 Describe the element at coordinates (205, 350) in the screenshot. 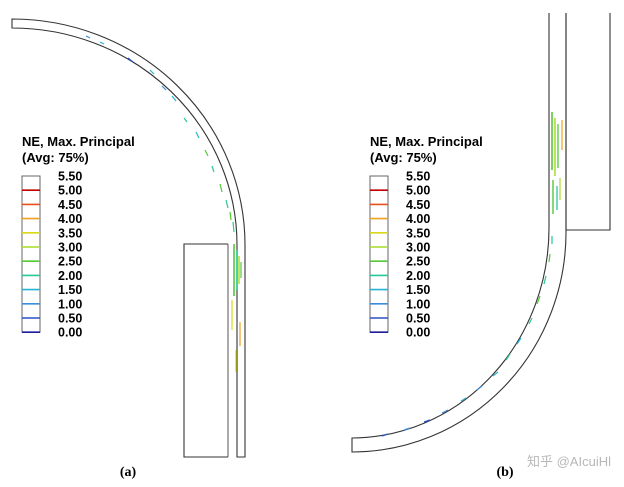

I see `die-a` at that location.